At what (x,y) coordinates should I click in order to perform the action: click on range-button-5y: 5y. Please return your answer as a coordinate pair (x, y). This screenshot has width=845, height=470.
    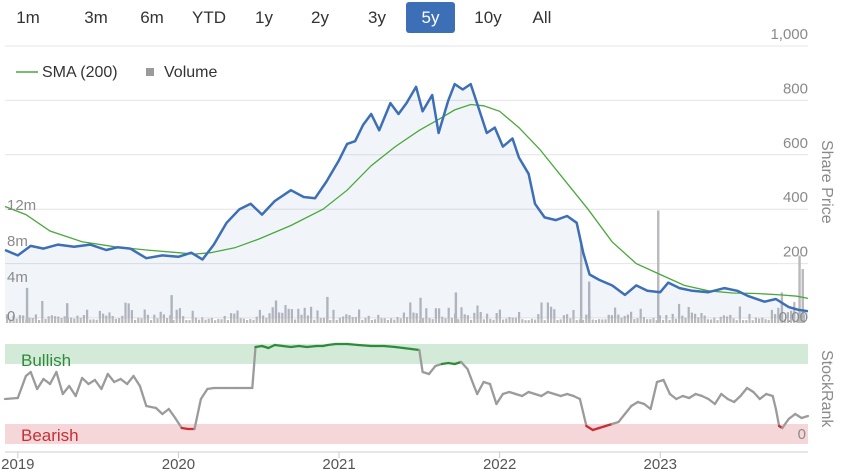
    Looking at the image, I should click on (430, 17).